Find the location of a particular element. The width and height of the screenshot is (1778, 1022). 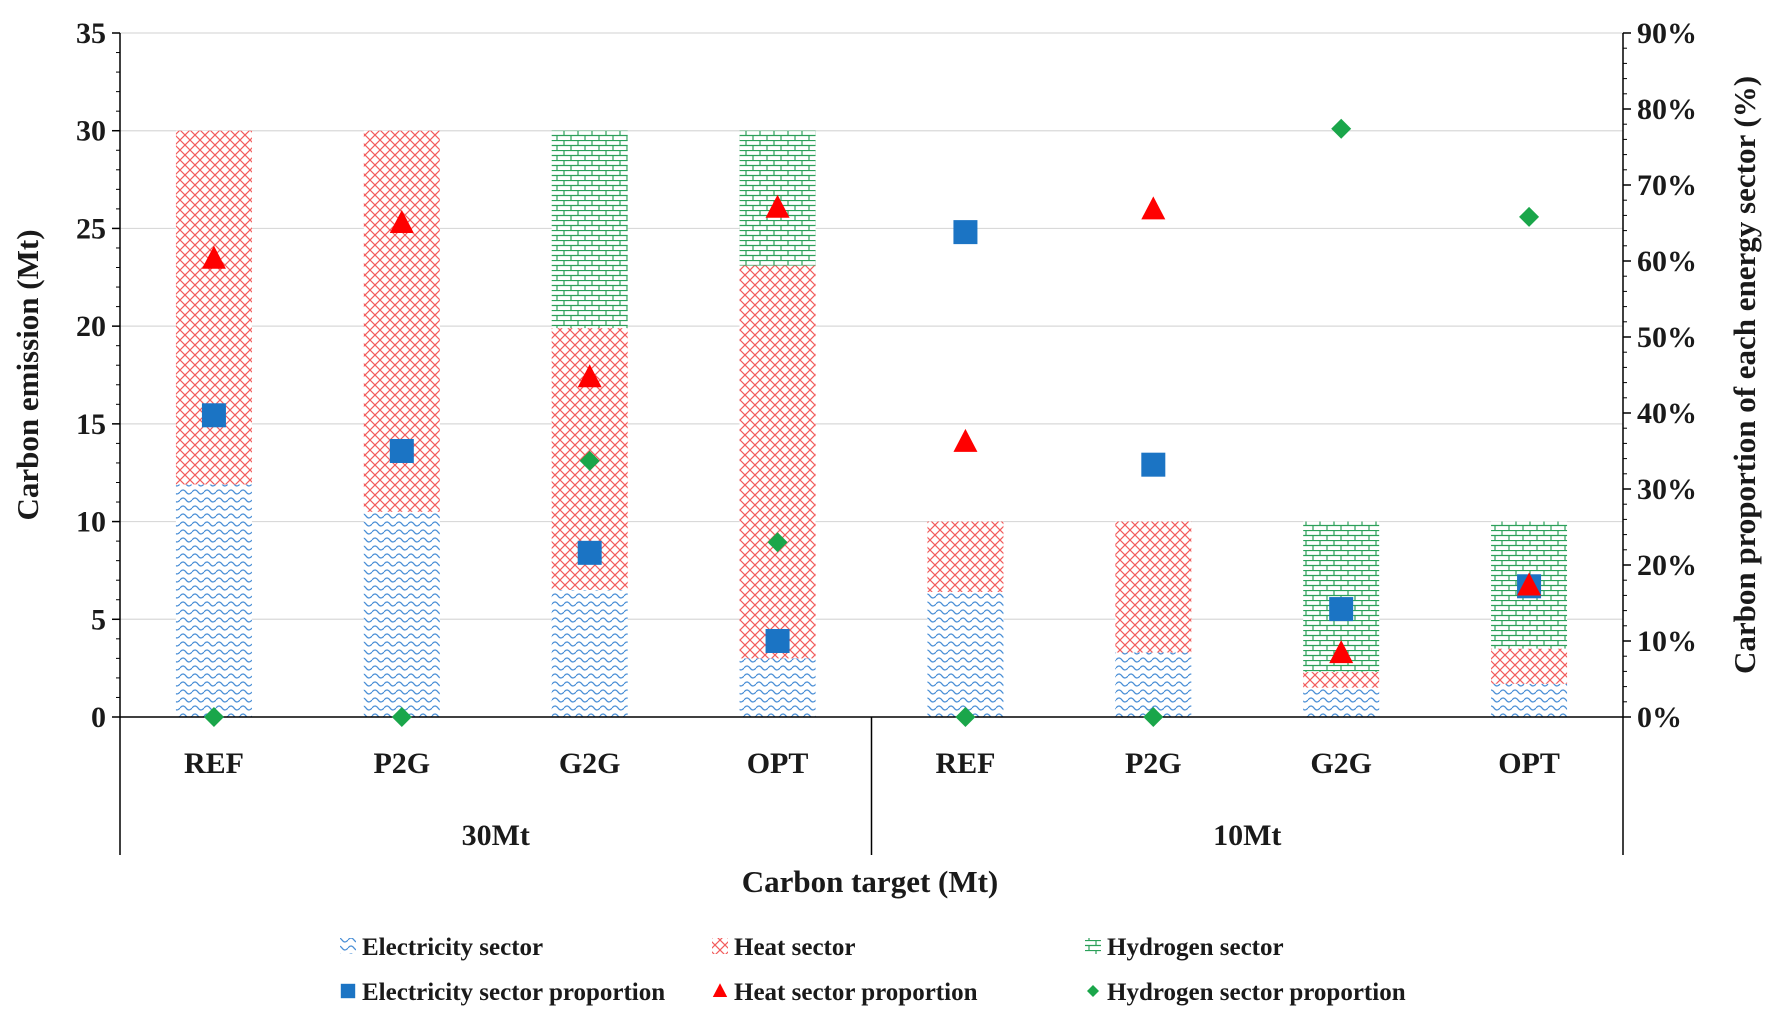

x-axis-title: Carbon target (Mt) is located at coordinates (870, 881).